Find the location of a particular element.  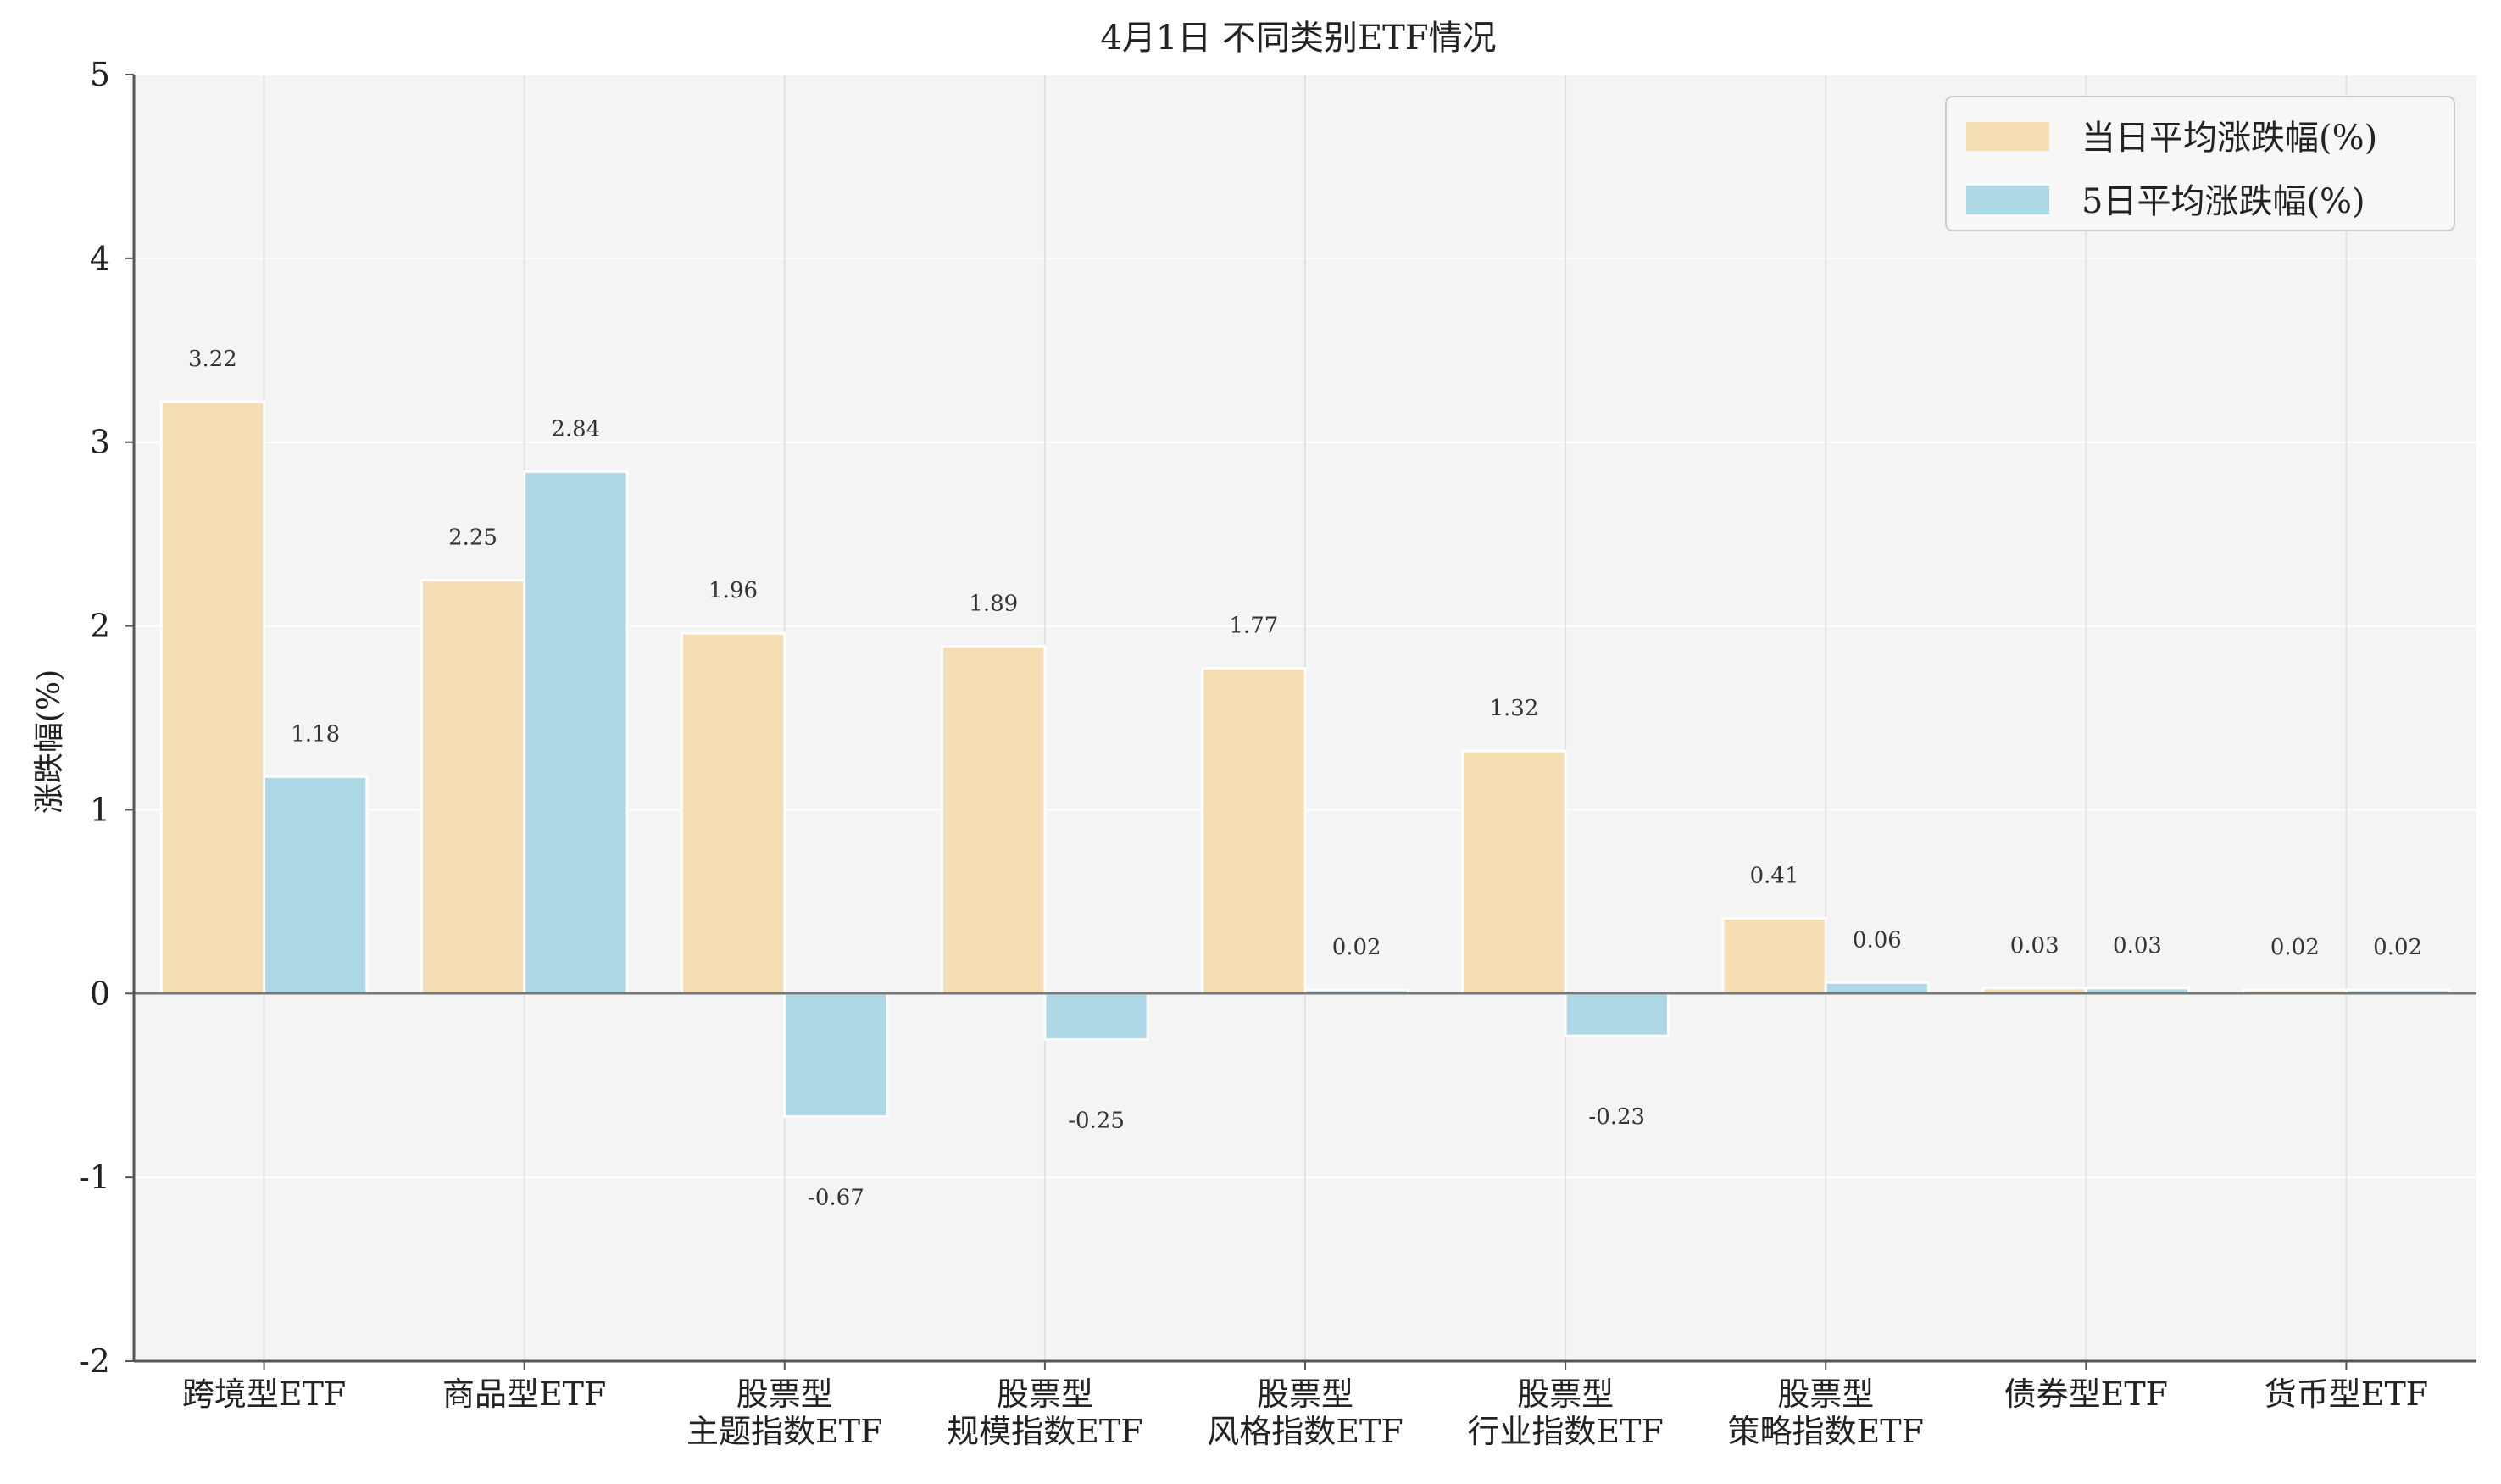

y-tick-label: 5 is located at coordinates (100, 75).